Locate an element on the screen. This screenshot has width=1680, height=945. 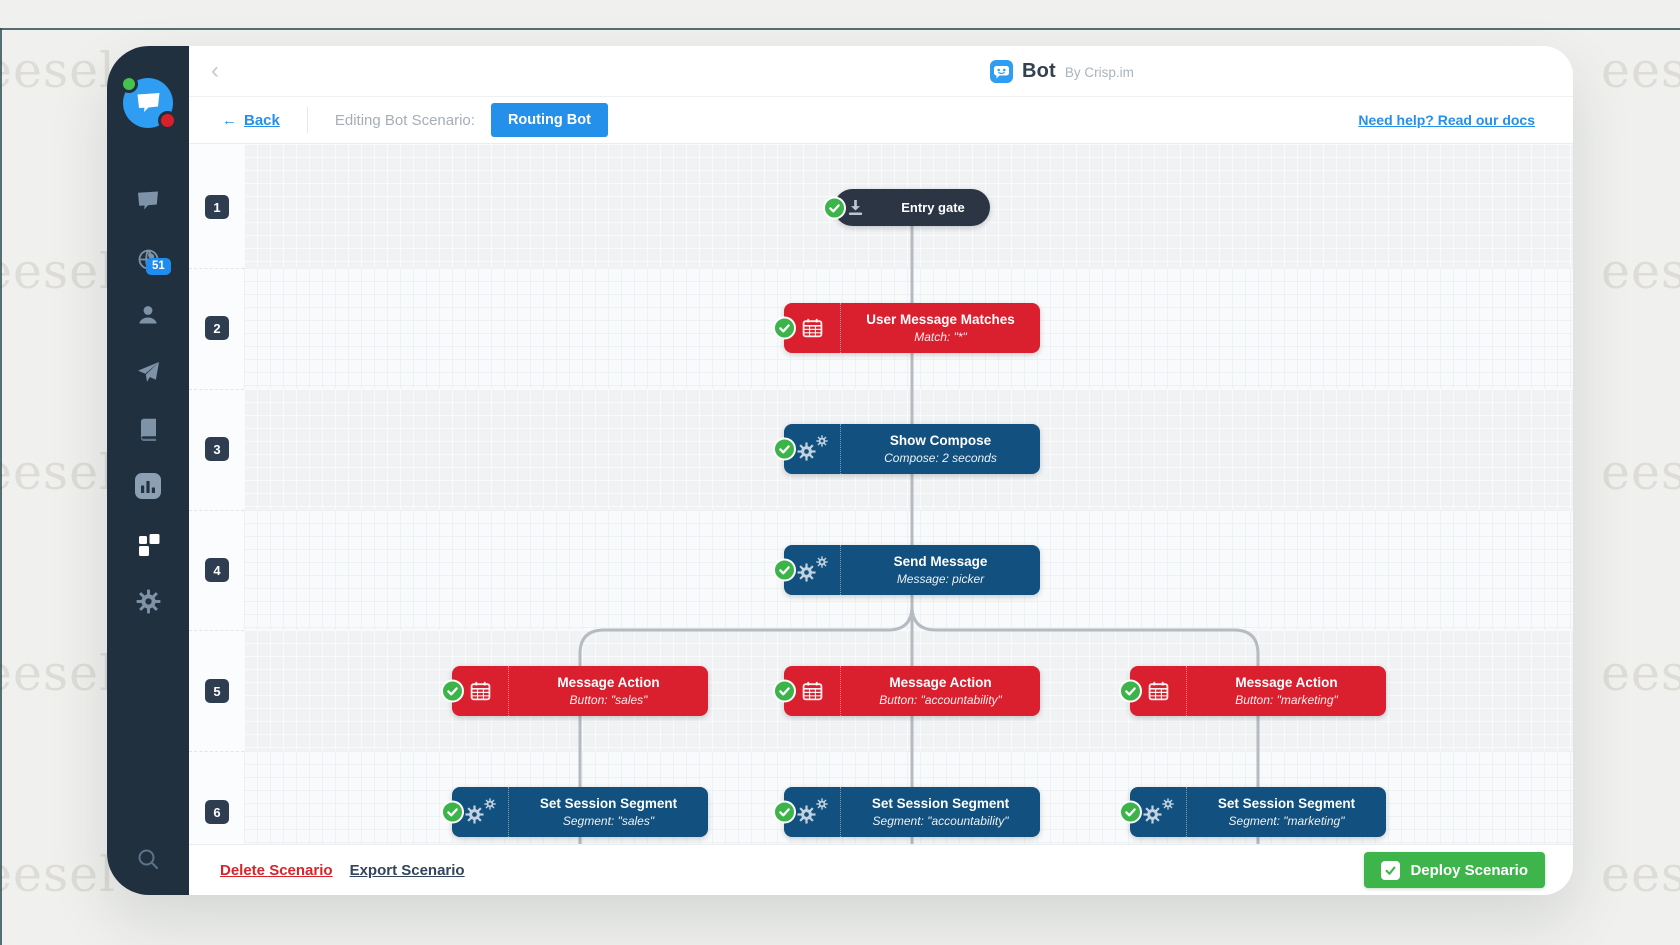
back-arrow-icon: ← is located at coordinates (229, 120).